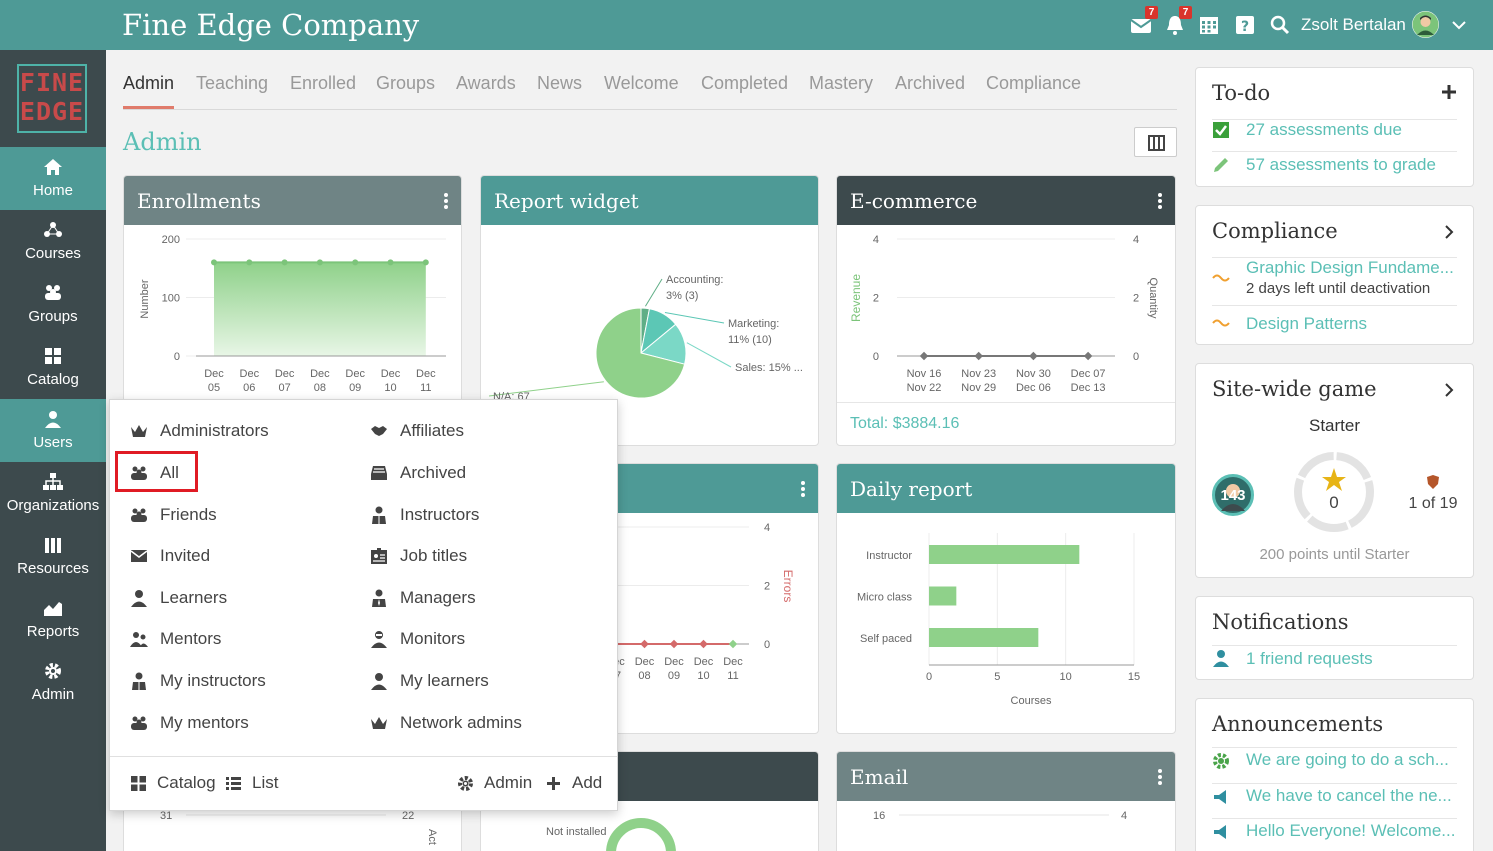 The width and height of the screenshot is (1493, 851). What do you see at coordinates (1425, 24) in the screenshot?
I see `user-avatar` at bounding box center [1425, 24].